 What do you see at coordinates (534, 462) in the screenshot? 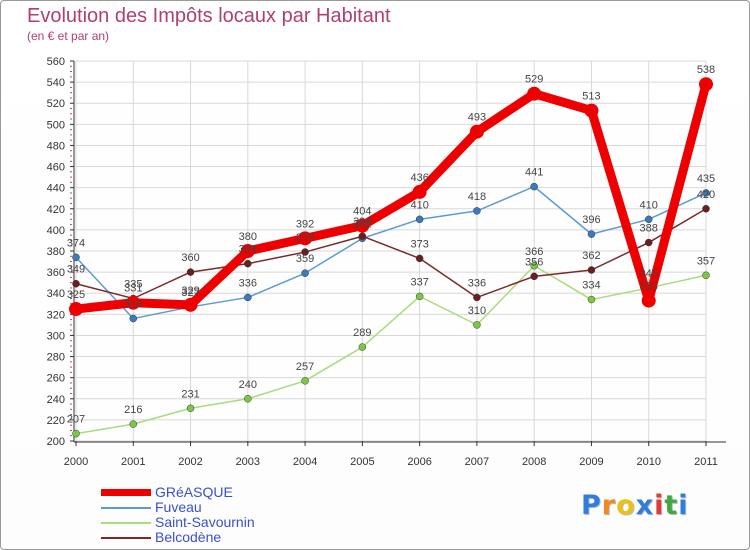
I see `x-tick-label: 2008` at bounding box center [534, 462].